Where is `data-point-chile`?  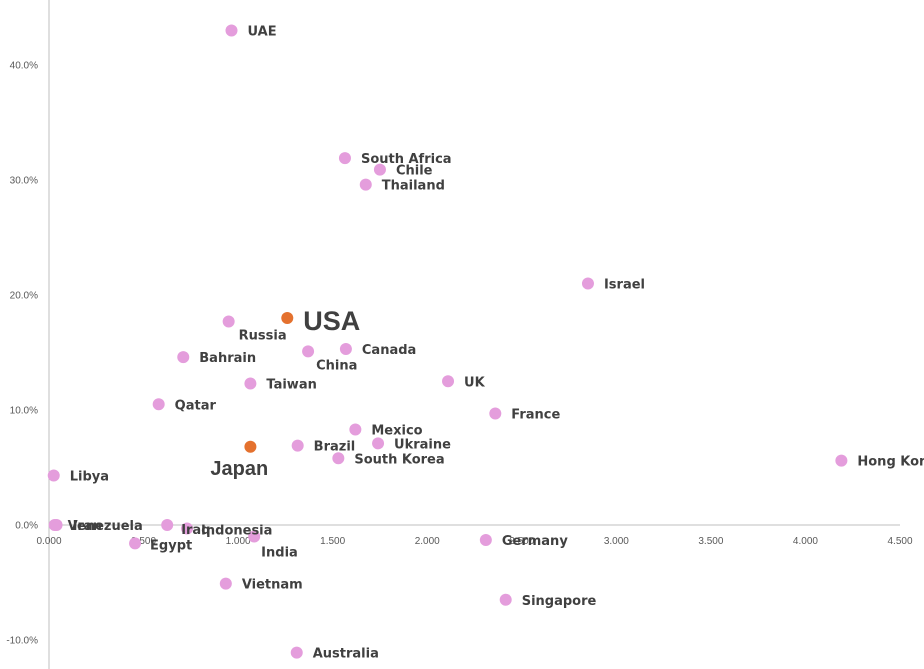 data-point-chile is located at coordinates (379, 169).